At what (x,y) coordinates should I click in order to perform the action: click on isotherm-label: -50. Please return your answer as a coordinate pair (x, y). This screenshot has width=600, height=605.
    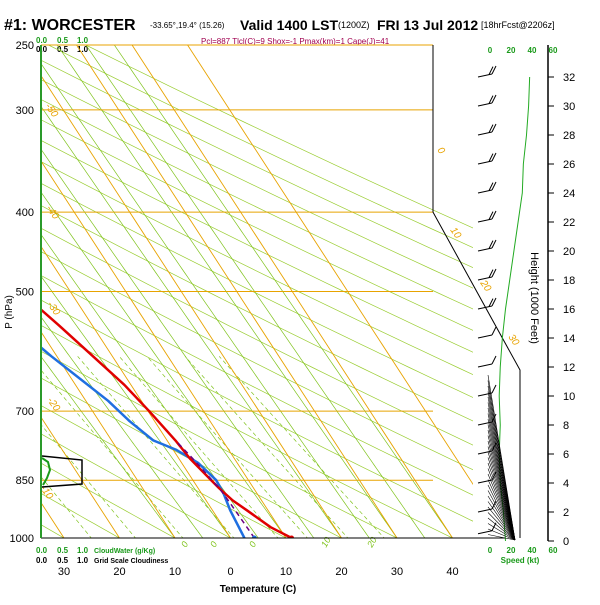
    Looking at the image, I should click on (52, 110).